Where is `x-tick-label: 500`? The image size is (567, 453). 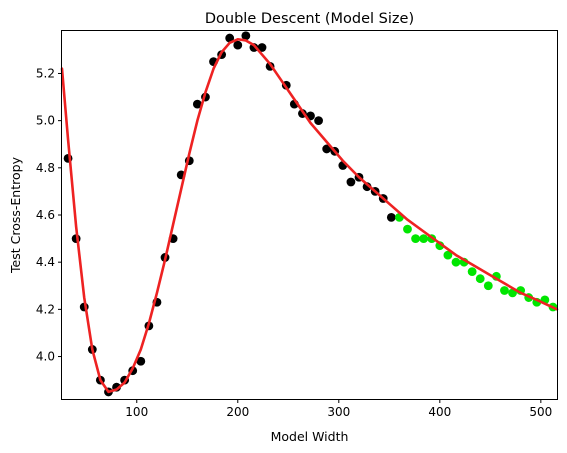
x-tick-label: 500 is located at coordinates (540, 412).